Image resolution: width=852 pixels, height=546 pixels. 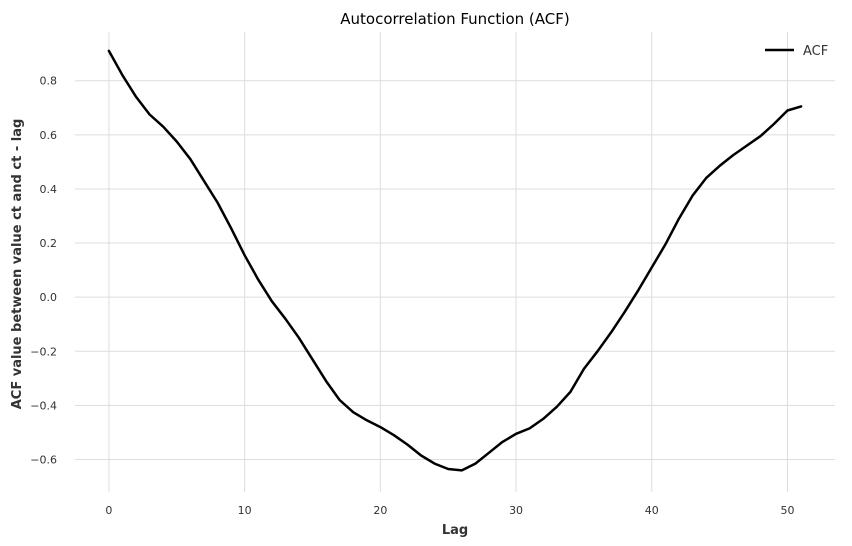 What do you see at coordinates (788, 510) in the screenshot?
I see `x-tick-label: 50` at bounding box center [788, 510].